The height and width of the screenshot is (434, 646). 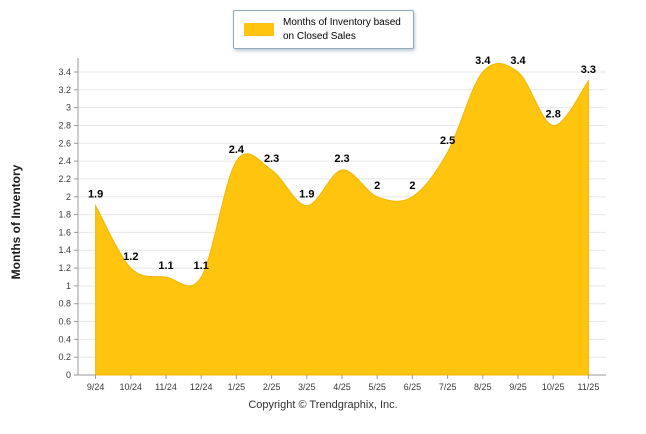 I want to click on legend-label-line1: Months of Inventory based, so click(x=342, y=22).